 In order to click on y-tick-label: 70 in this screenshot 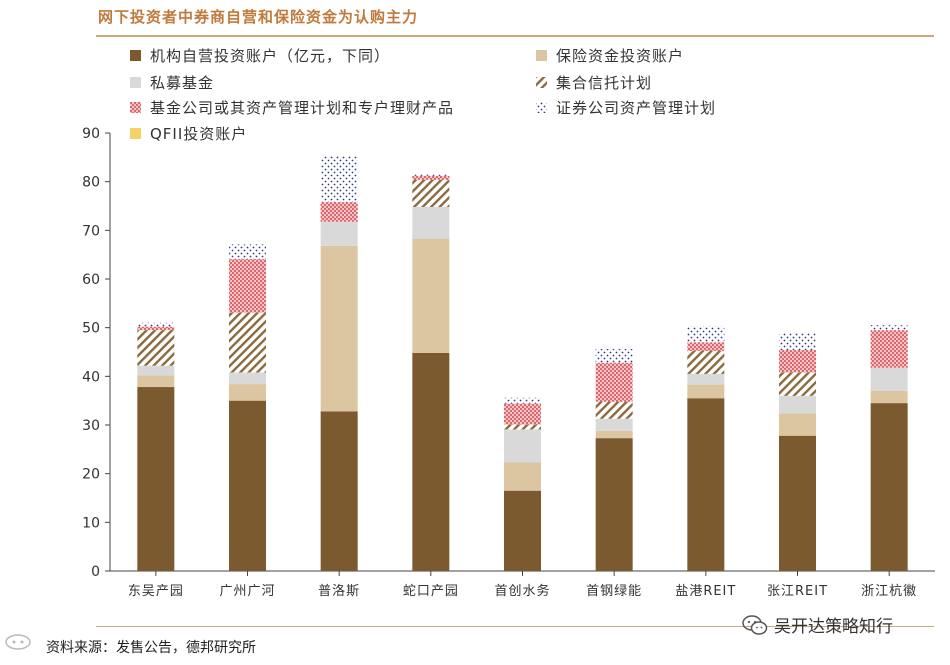, I will do `click(91, 231)`.